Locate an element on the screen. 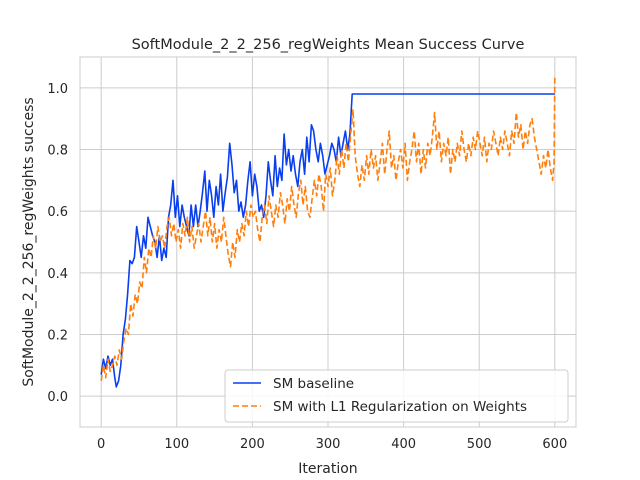 This screenshot has height=480, width=640. y-tick-label: 0.6 is located at coordinates (57, 212).